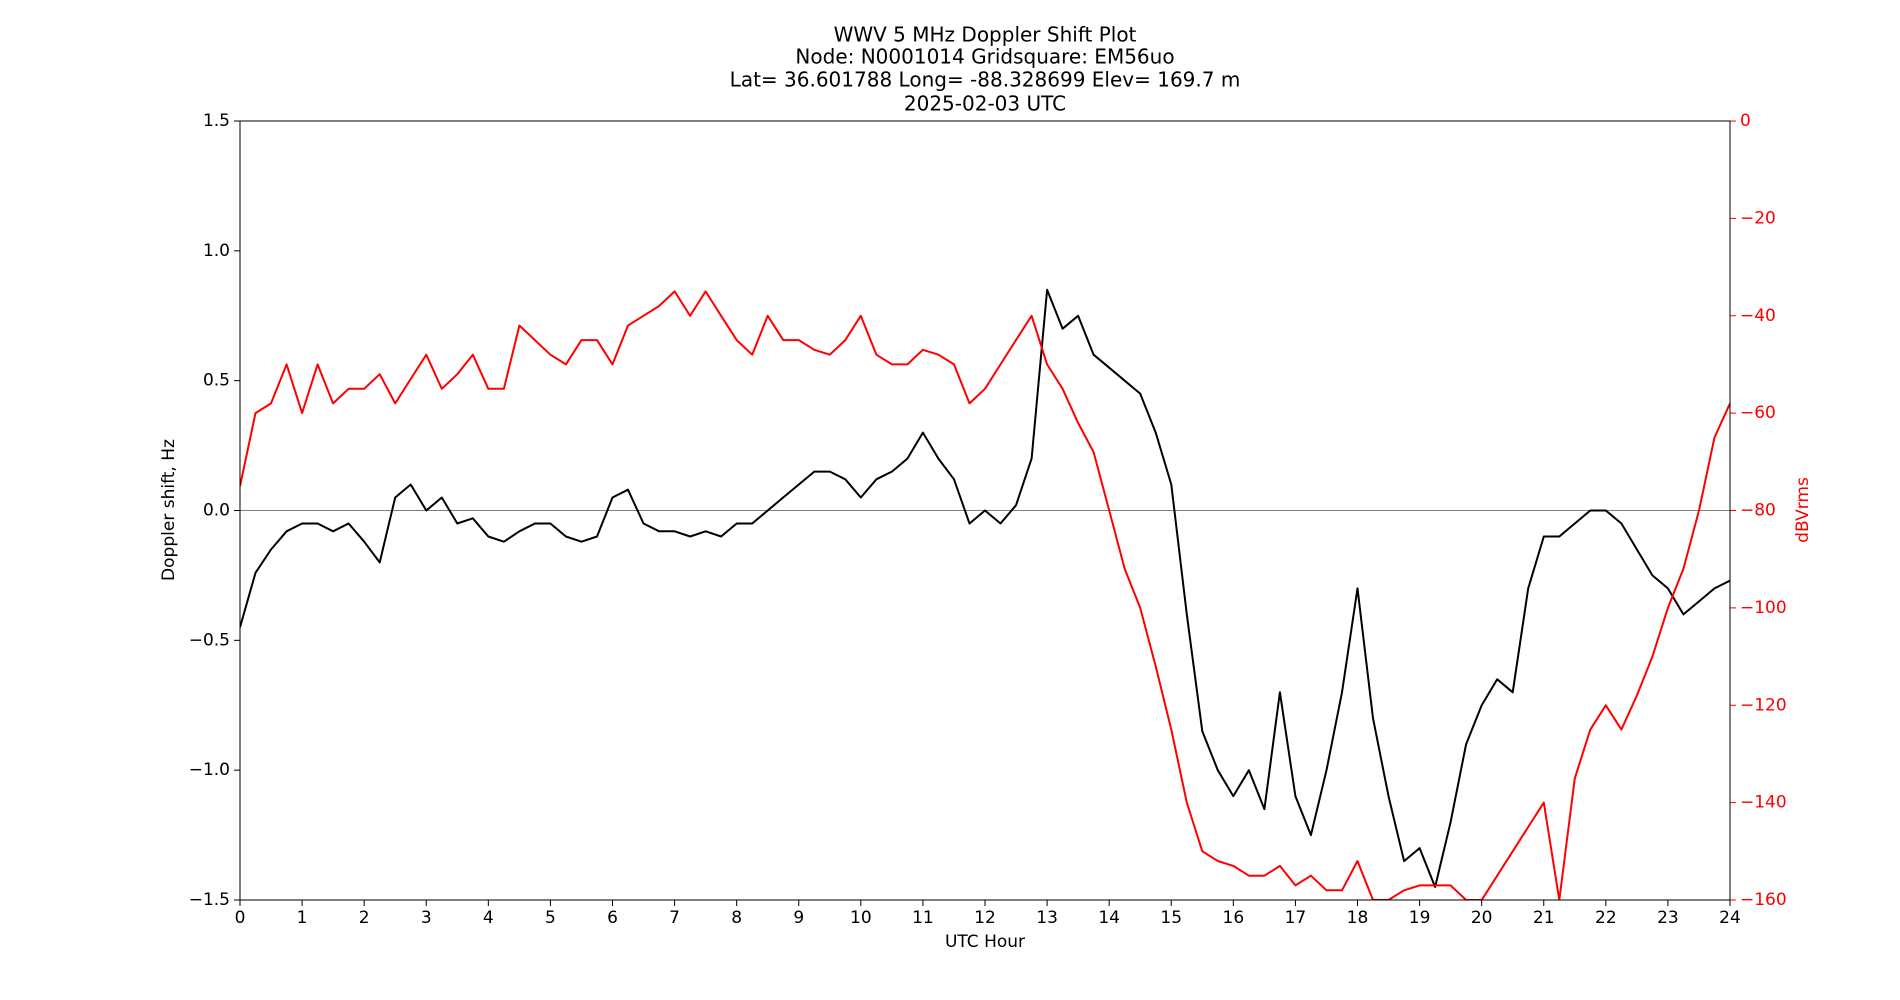 The image size is (1900, 1000). Describe the element at coordinates (1763, 803) in the screenshot. I see `y2-tick-label: −140` at that location.